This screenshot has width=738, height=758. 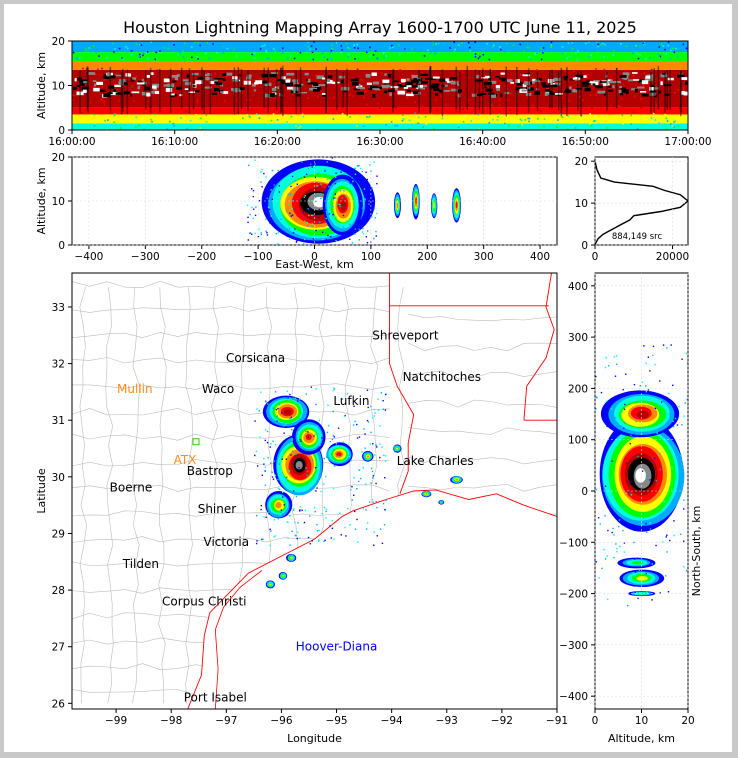 I want to click on plan-x-tick-label: −97, so click(x=226, y=721).